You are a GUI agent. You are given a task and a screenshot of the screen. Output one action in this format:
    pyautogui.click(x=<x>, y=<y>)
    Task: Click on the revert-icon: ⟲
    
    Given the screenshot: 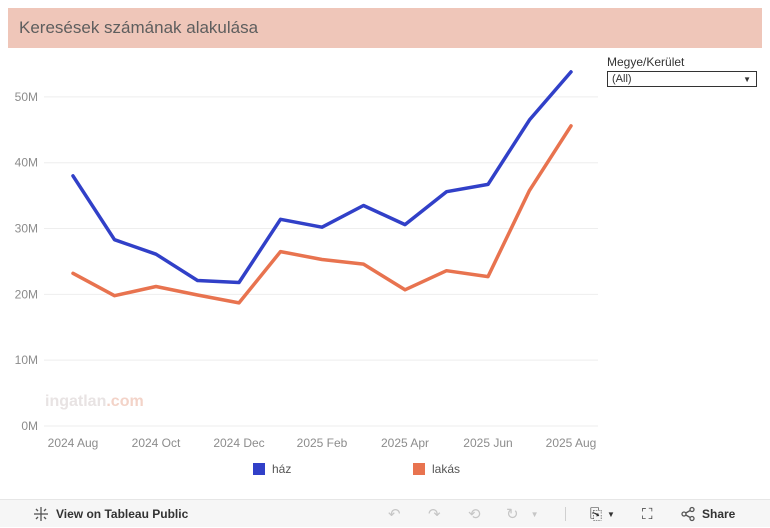 What is the action you would take?
    pyautogui.click(x=474, y=514)
    